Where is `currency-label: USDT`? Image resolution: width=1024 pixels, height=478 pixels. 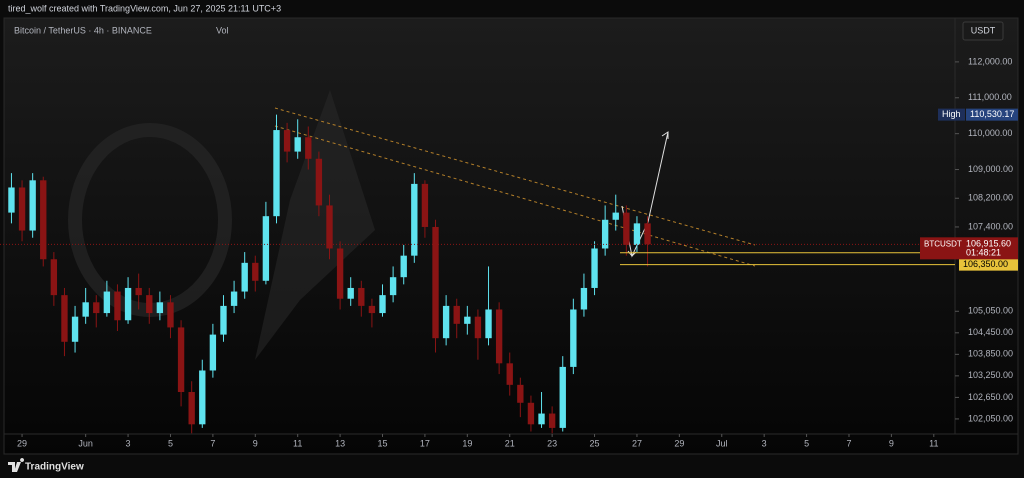
currency-label: USDT is located at coordinates (983, 30).